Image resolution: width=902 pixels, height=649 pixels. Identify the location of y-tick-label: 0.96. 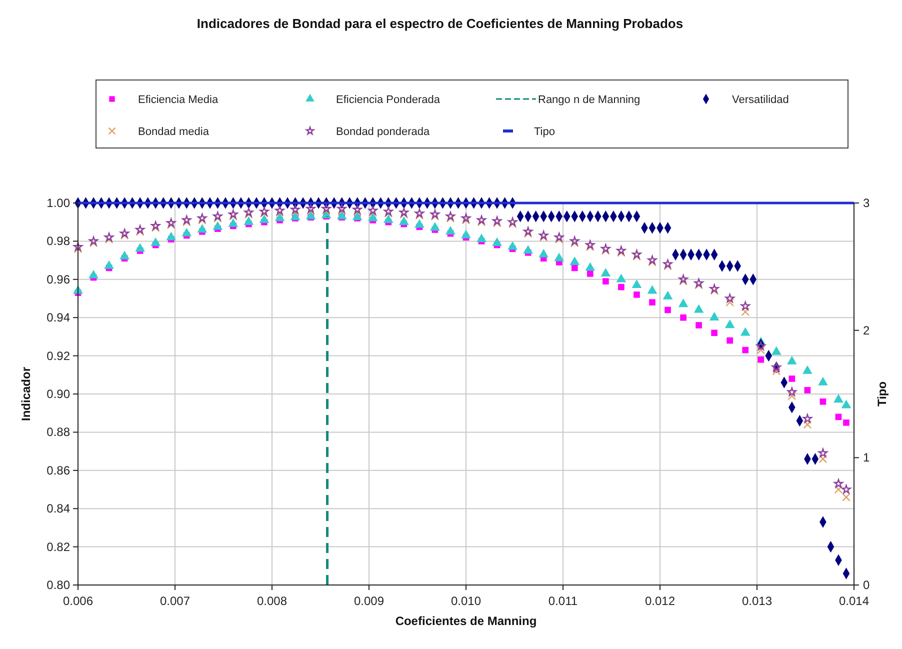
(58, 279).